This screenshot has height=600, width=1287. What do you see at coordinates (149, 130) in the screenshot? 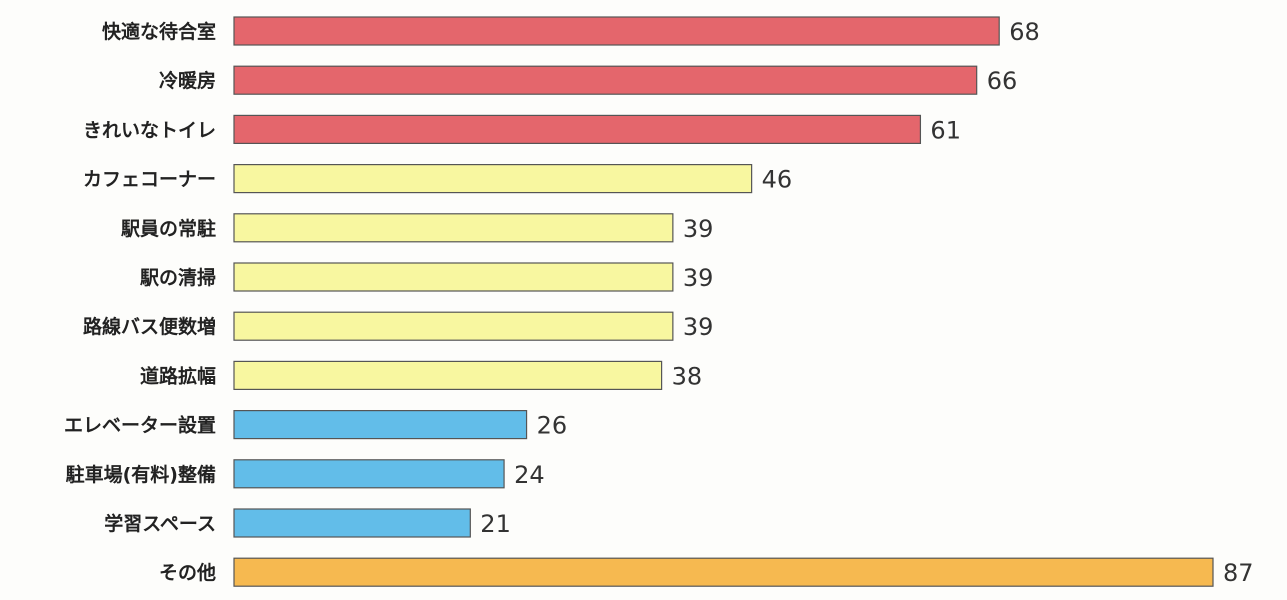
I see `category-label: きれいなトイレ` at bounding box center [149, 130].